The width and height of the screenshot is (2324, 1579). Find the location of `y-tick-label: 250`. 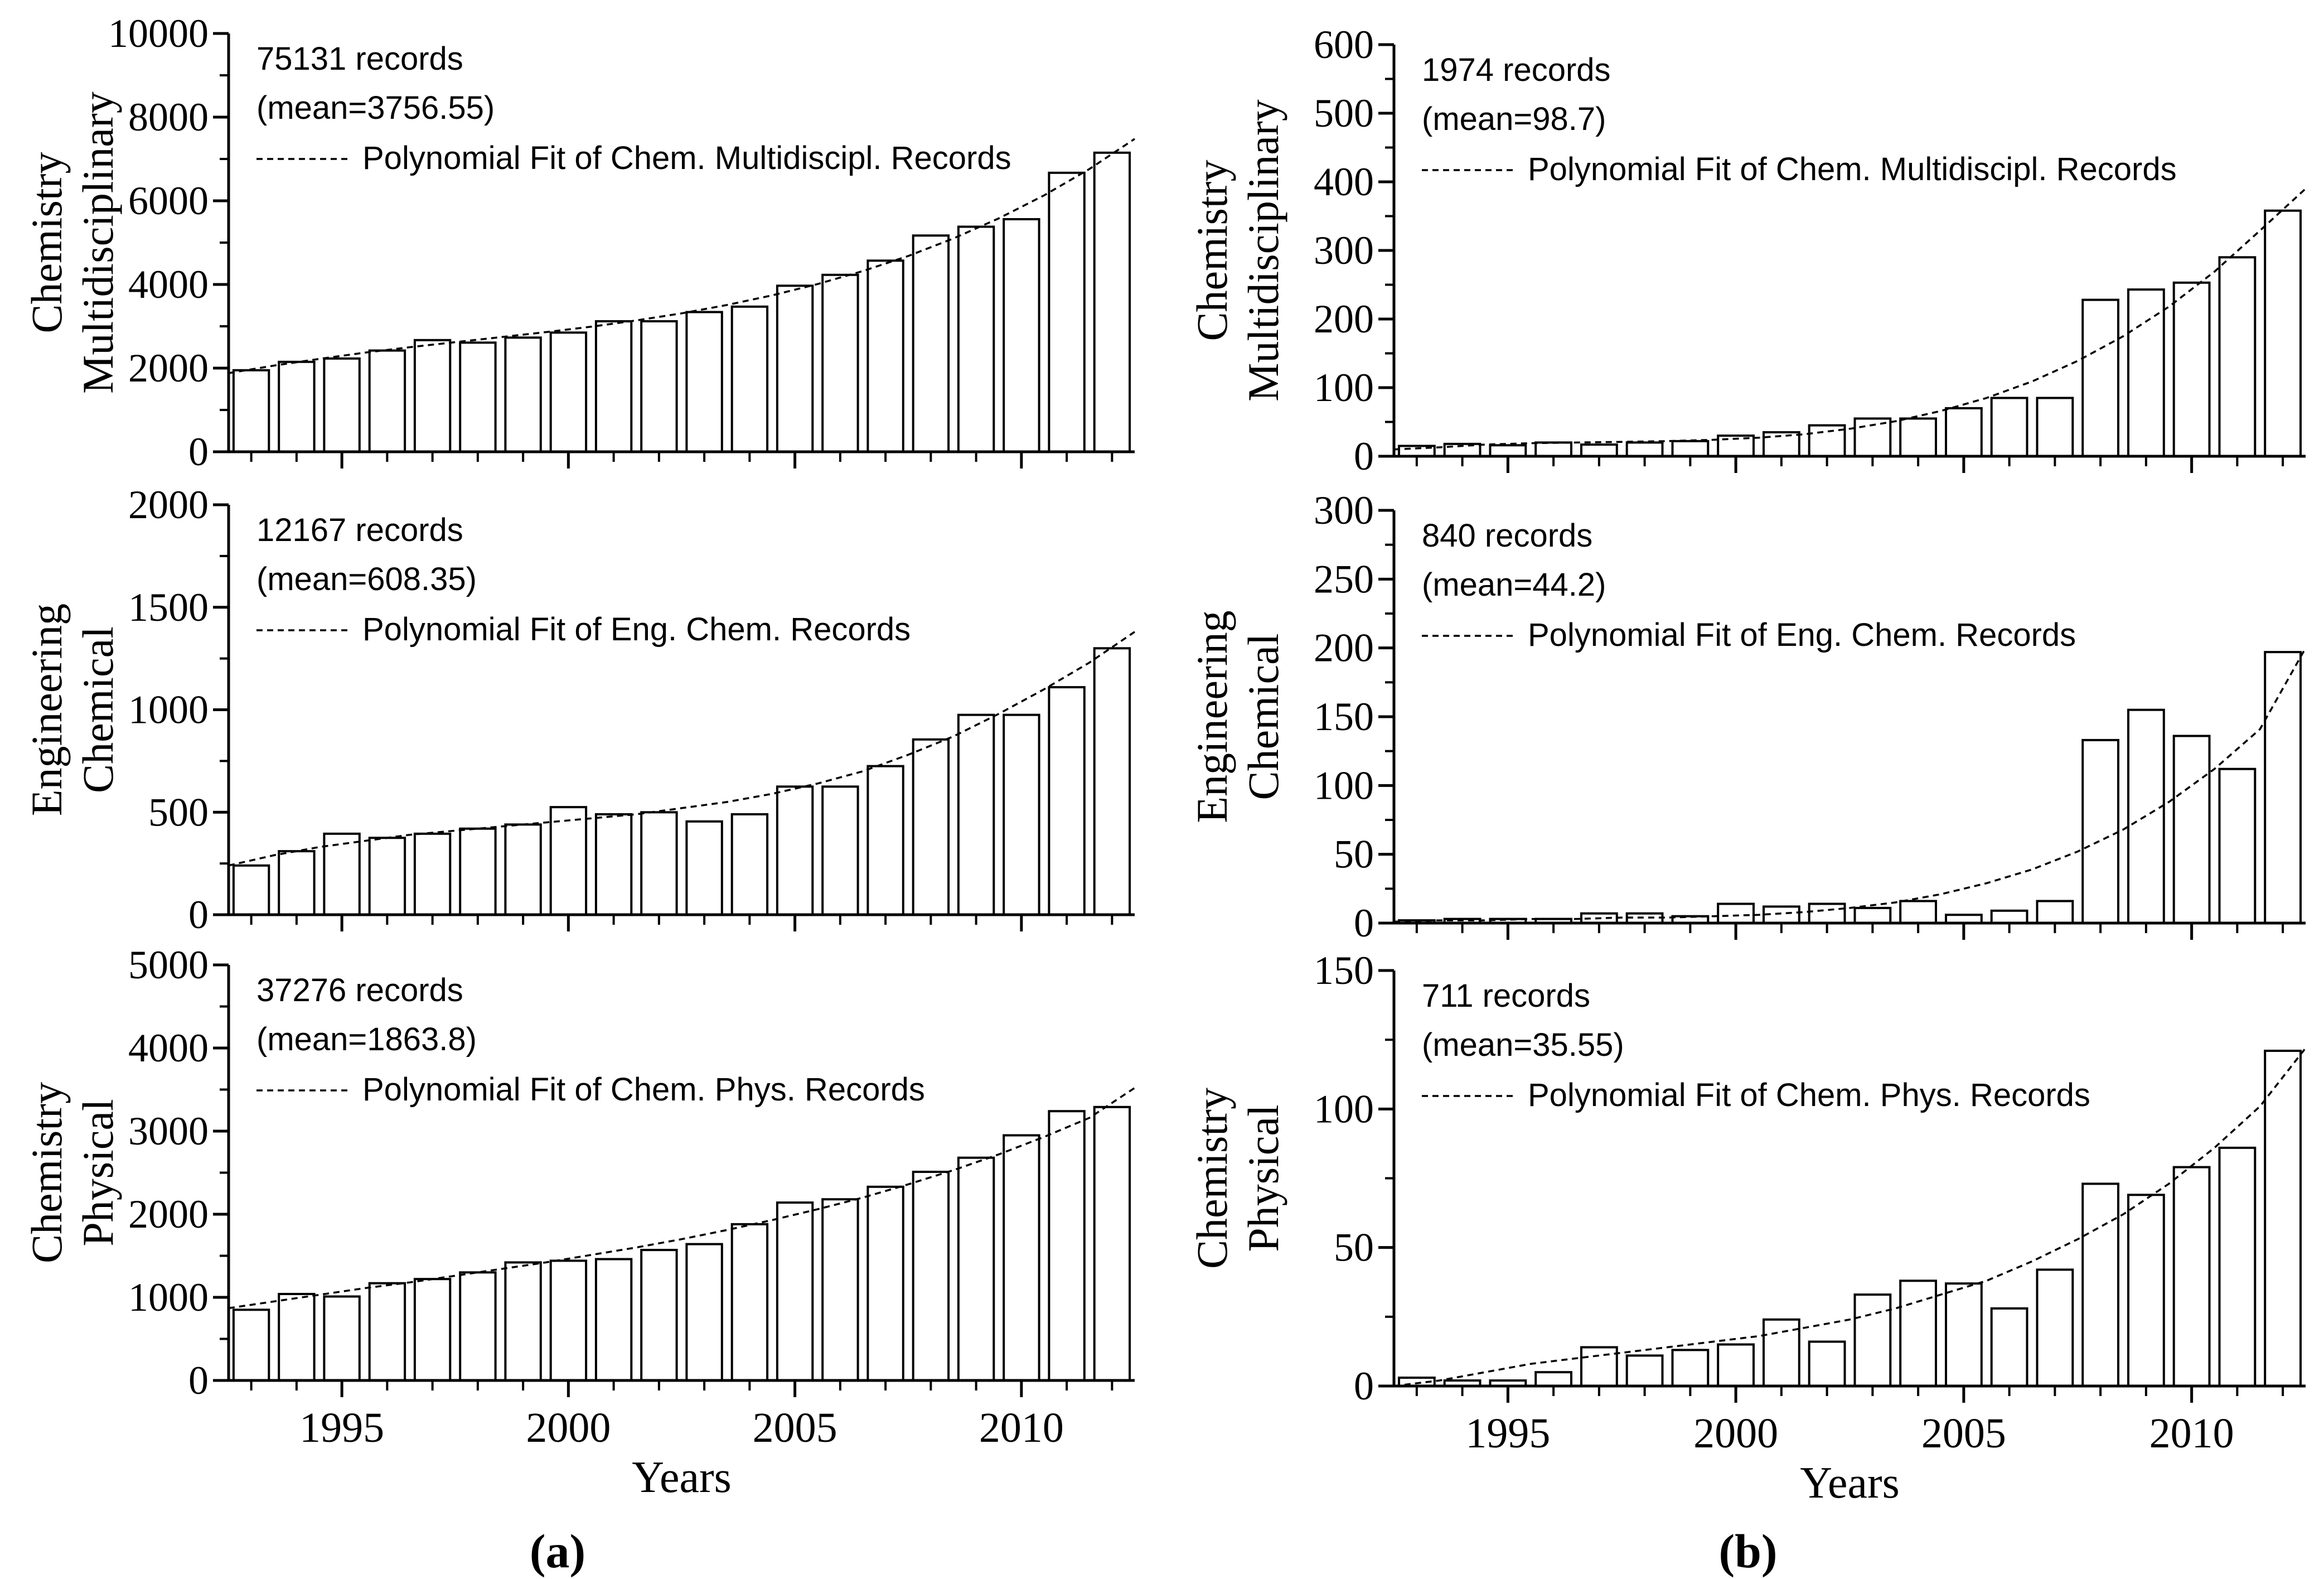

y-tick-label: 250 is located at coordinates (1344, 579).